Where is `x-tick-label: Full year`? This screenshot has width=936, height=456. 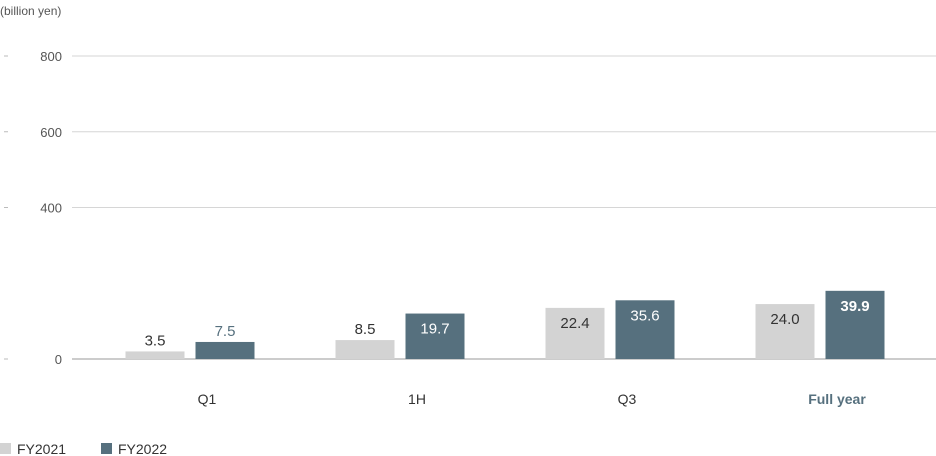 x-tick-label: Full year is located at coordinates (837, 399).